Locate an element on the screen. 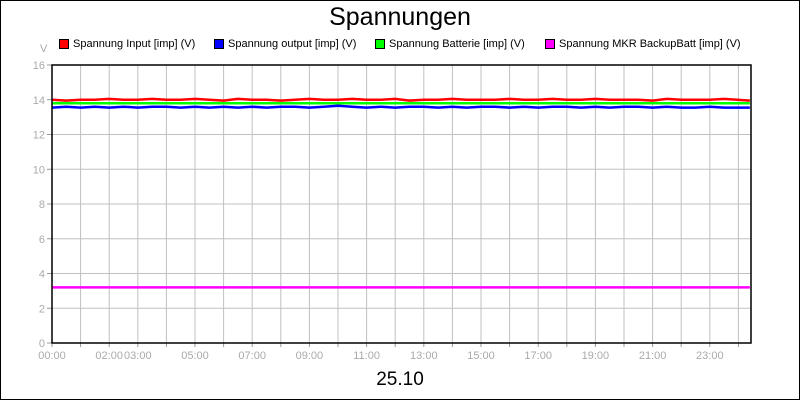  legend-item-output: Spannung output [imp] (V) is located at coordinates (285, 44).